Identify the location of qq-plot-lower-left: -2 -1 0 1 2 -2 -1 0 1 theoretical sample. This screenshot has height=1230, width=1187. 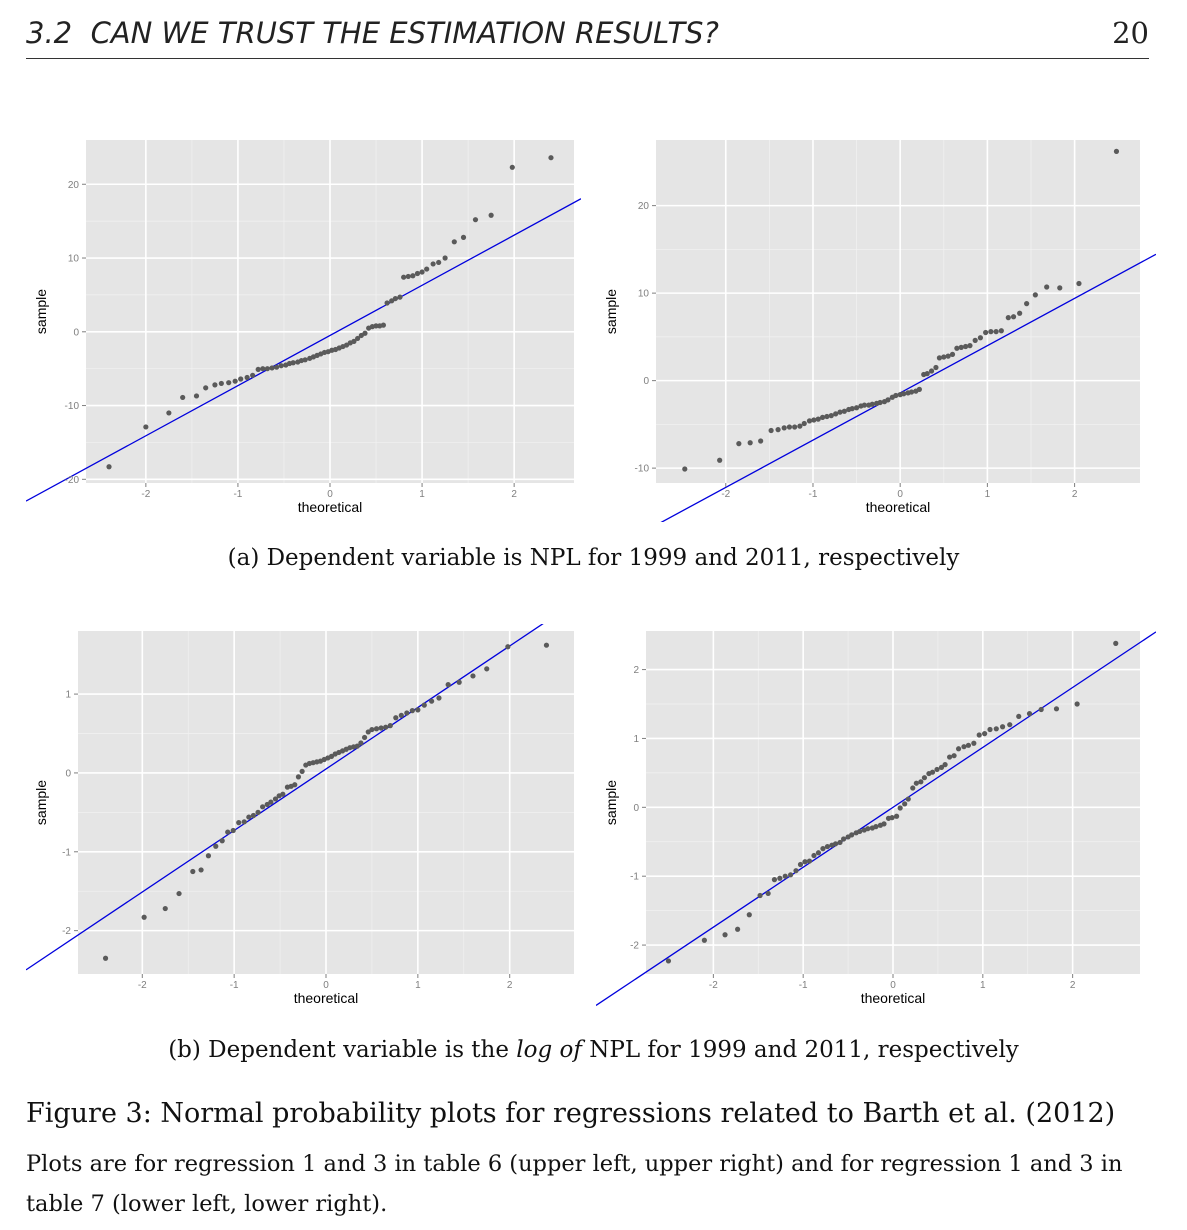
(303, 819).